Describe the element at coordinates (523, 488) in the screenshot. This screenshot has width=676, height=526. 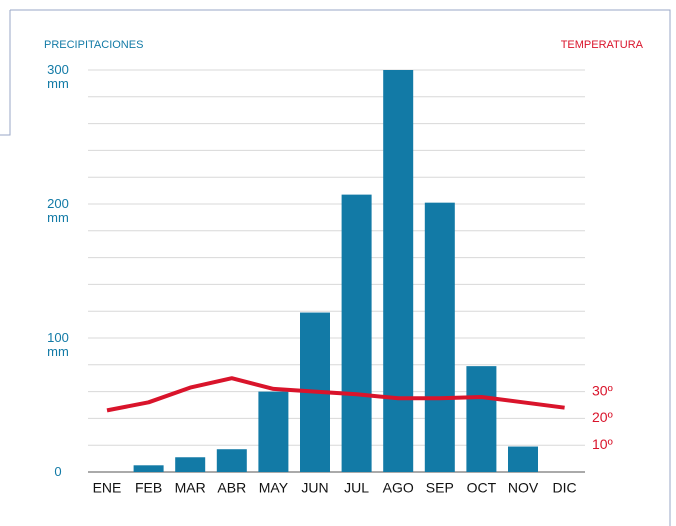
I see `x-tick-label: NOV` at that location.